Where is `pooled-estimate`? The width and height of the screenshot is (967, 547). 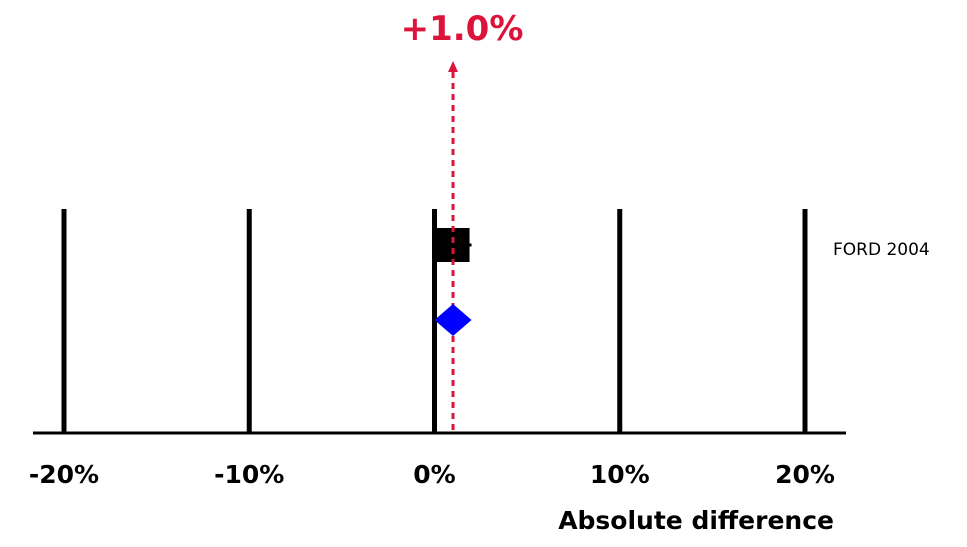
pooled-estimate is located at coordinates (453, 248).